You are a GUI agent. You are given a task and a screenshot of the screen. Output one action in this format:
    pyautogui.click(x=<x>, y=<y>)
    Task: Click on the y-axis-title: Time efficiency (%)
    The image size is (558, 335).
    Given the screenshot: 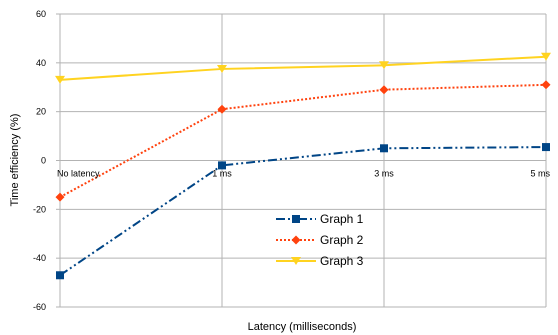 What is the action you would take?
    pyautogui.click(x=15, y=160)
    